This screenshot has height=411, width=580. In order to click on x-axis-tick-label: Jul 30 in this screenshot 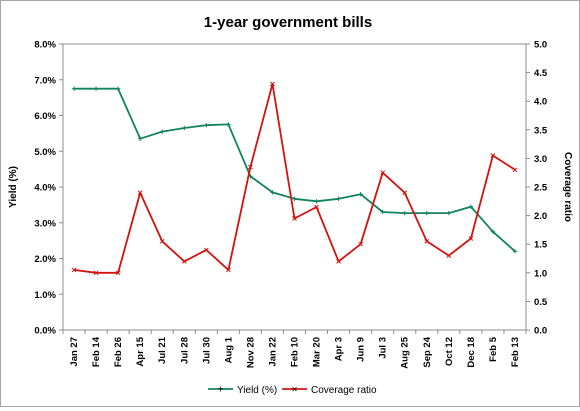, I will do `click(206, 350)`.